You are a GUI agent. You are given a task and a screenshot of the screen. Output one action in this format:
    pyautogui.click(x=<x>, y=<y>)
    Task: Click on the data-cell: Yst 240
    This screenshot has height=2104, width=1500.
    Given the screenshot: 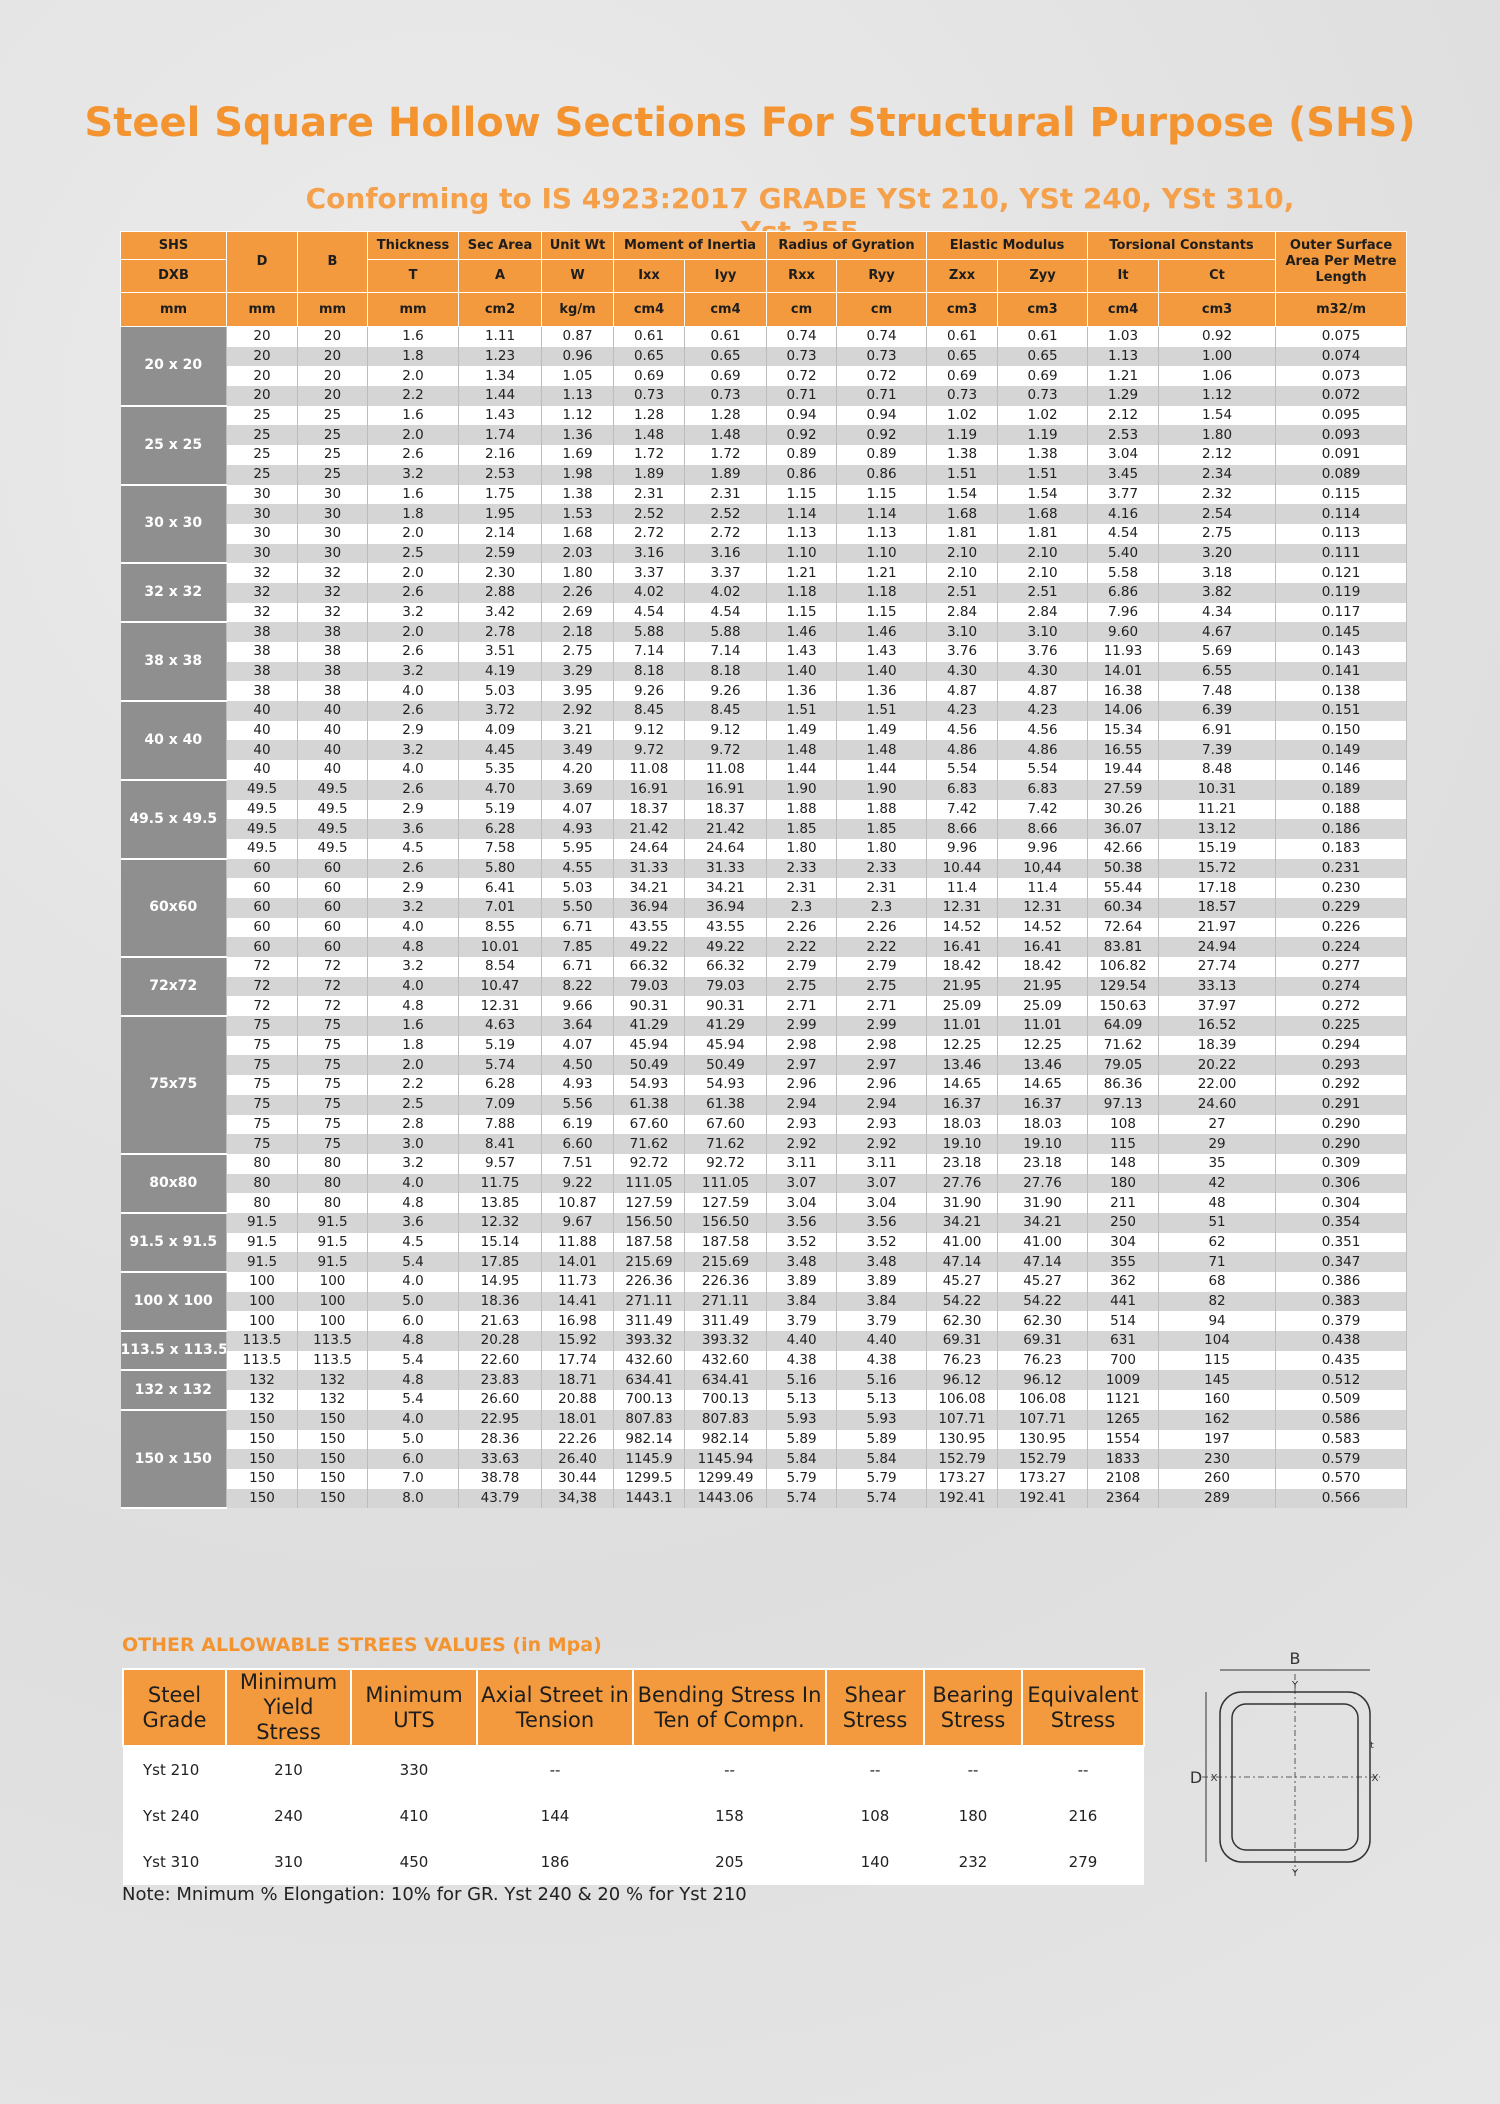 What is the action you would take?
    pyautogui.click(x=174, y=1816)
    